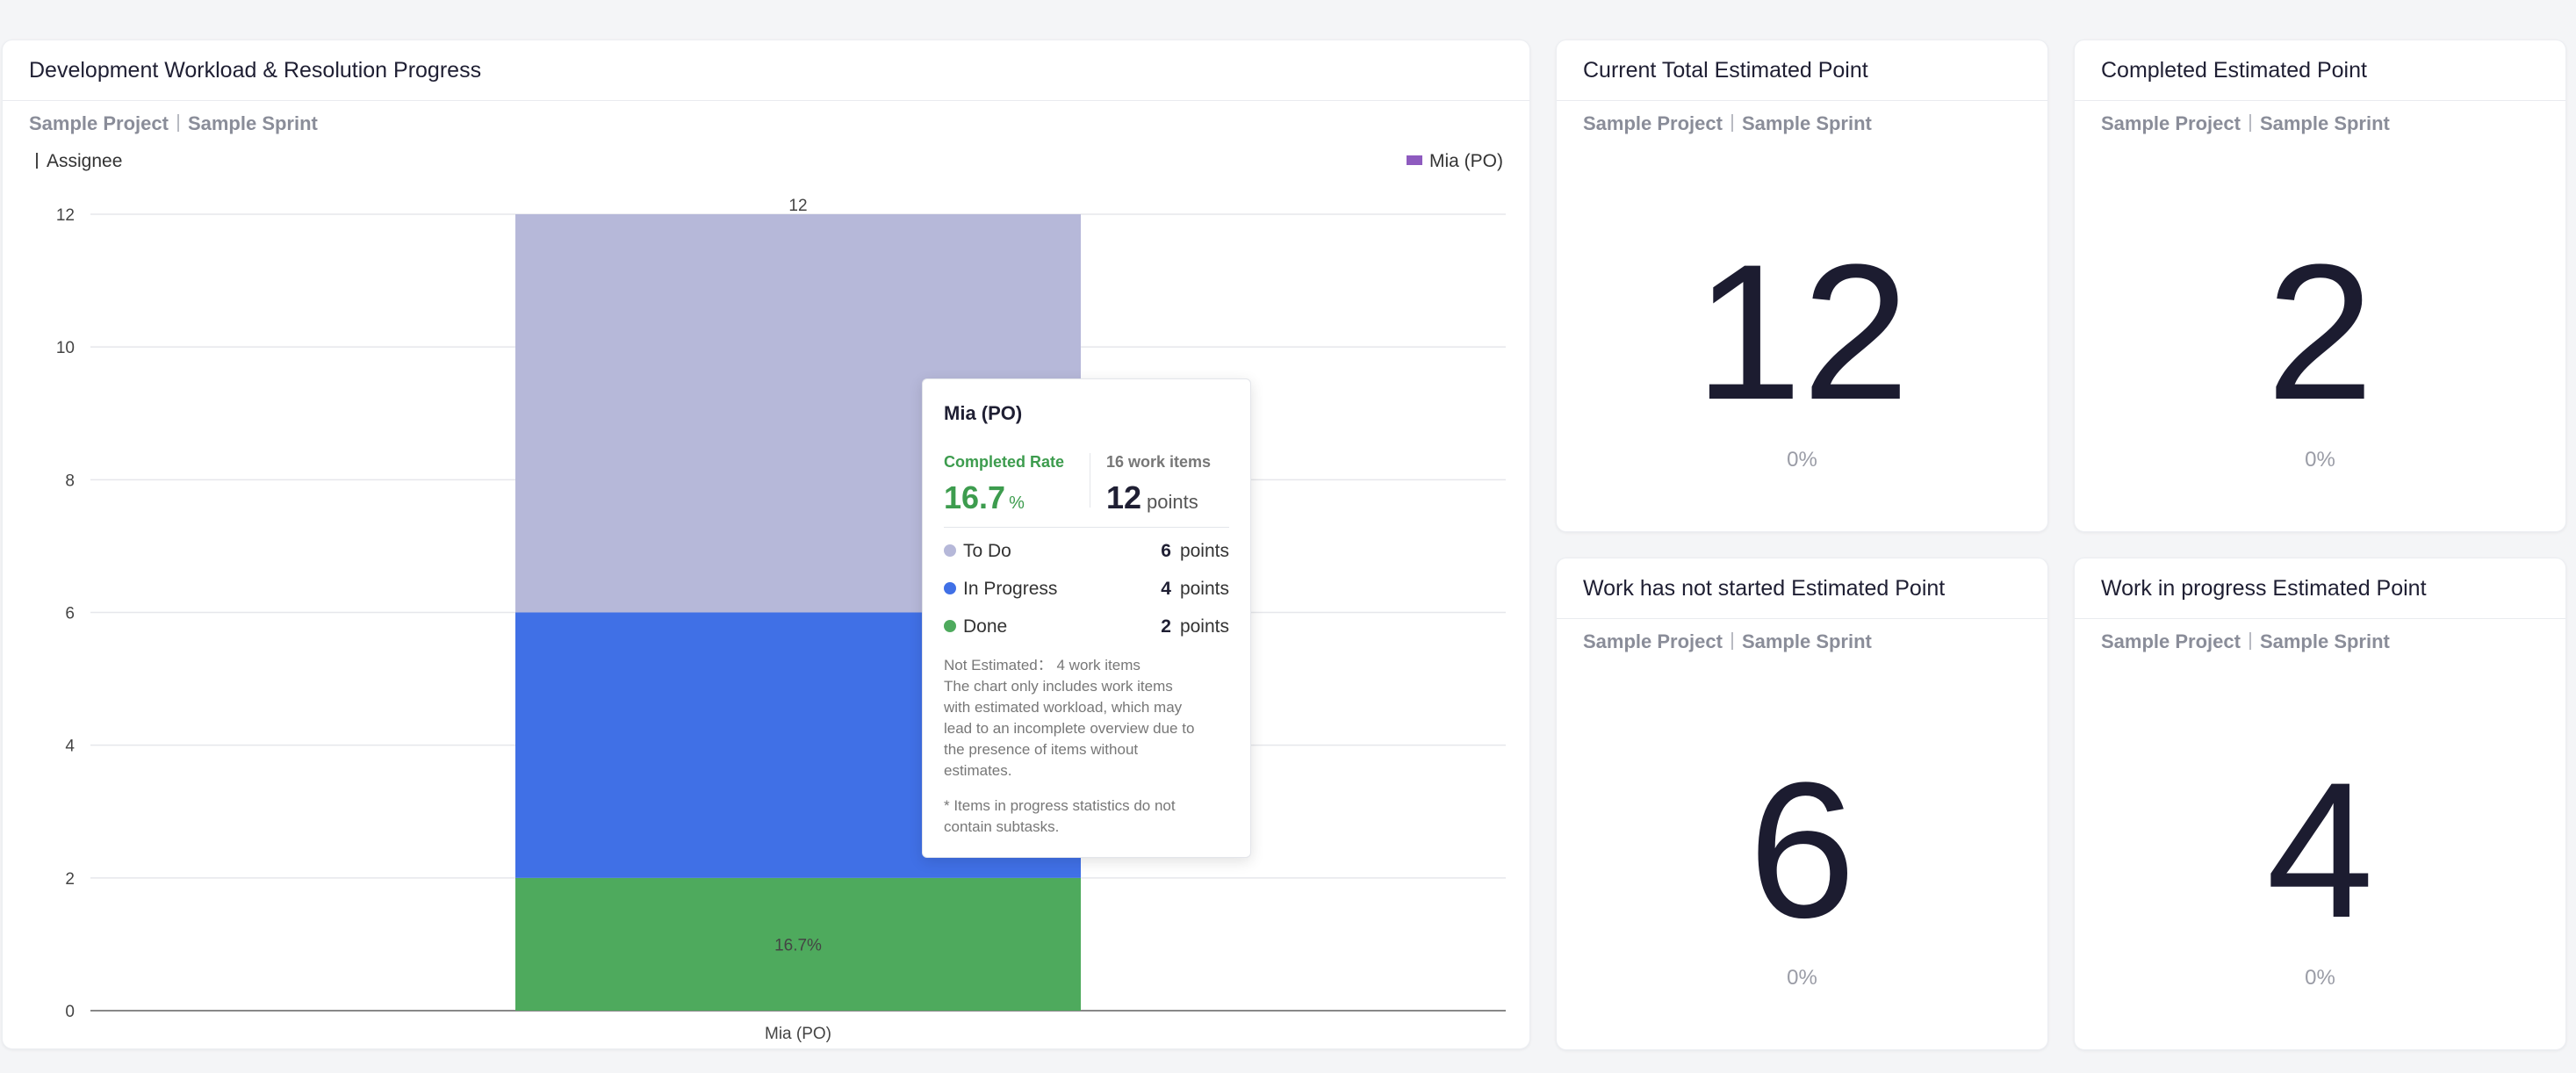 This screenshot has width=2576, height=1073. What do you see at coordinates (975, 497) in the screenshot?
I see `completed-rate-number: 16.7` at bounding box center [975, 497].